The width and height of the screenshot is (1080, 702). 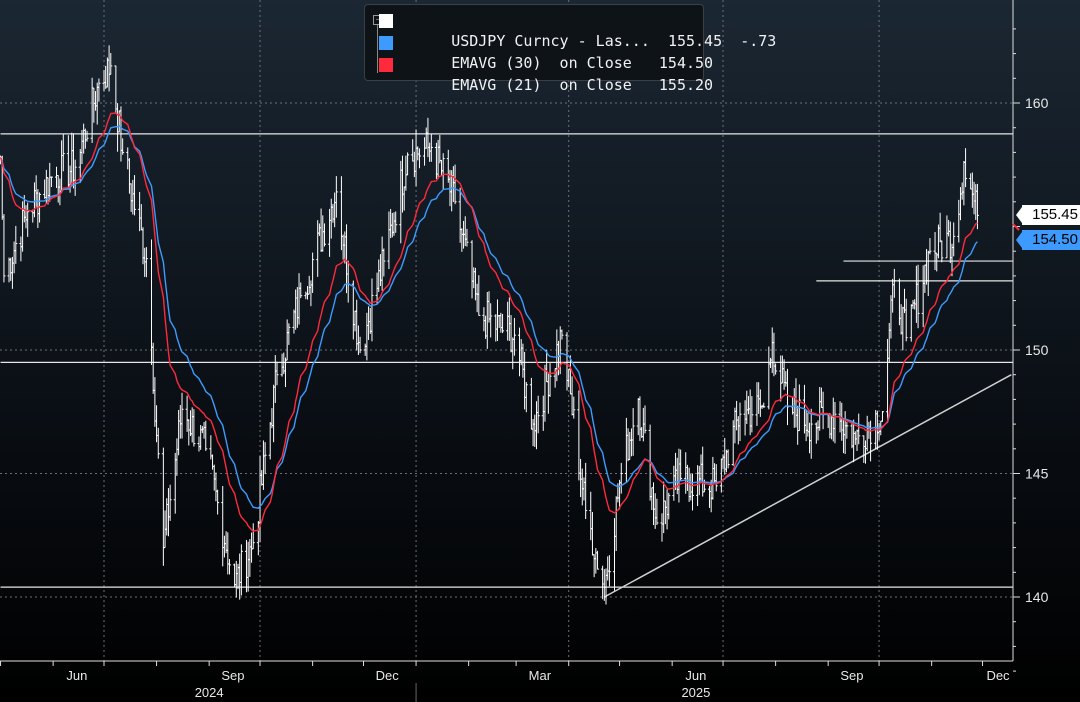 I want to click on legend-swatch-ema21, so click(x=386, y=65).